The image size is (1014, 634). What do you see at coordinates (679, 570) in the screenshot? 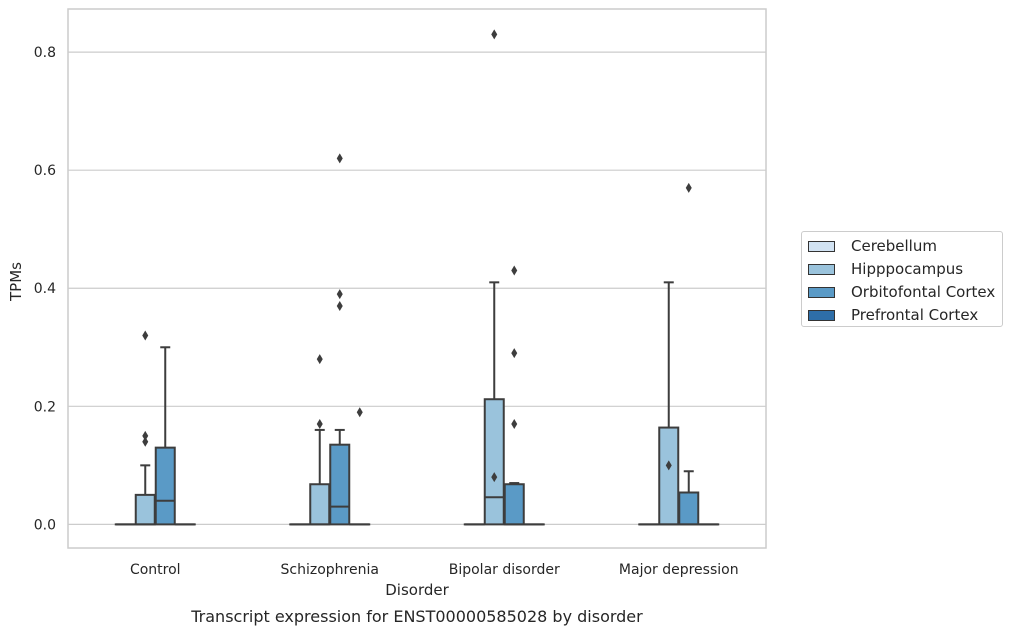
I see `x-tick-label: Major depression` at bounding box center [679, 570].